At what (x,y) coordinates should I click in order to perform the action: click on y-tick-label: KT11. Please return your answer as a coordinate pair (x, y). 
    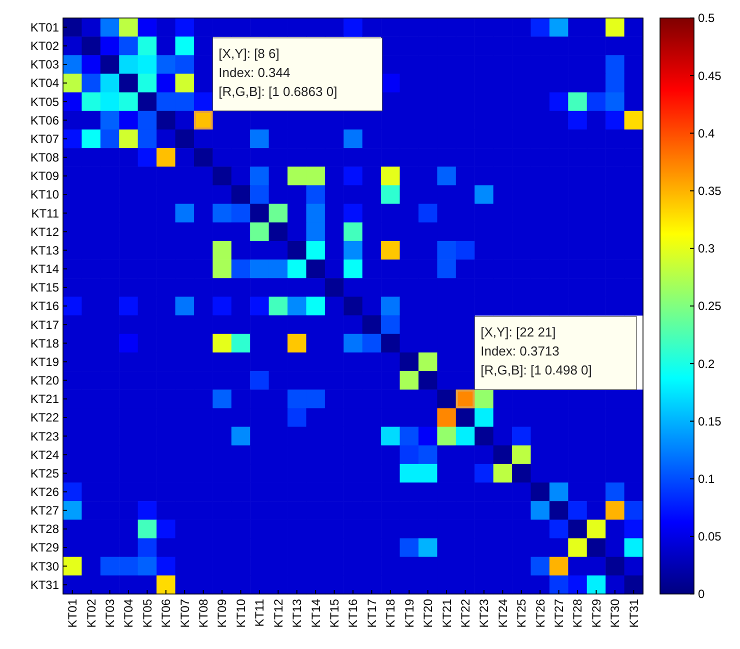
    Looking at the image, I should click on (45, 213).